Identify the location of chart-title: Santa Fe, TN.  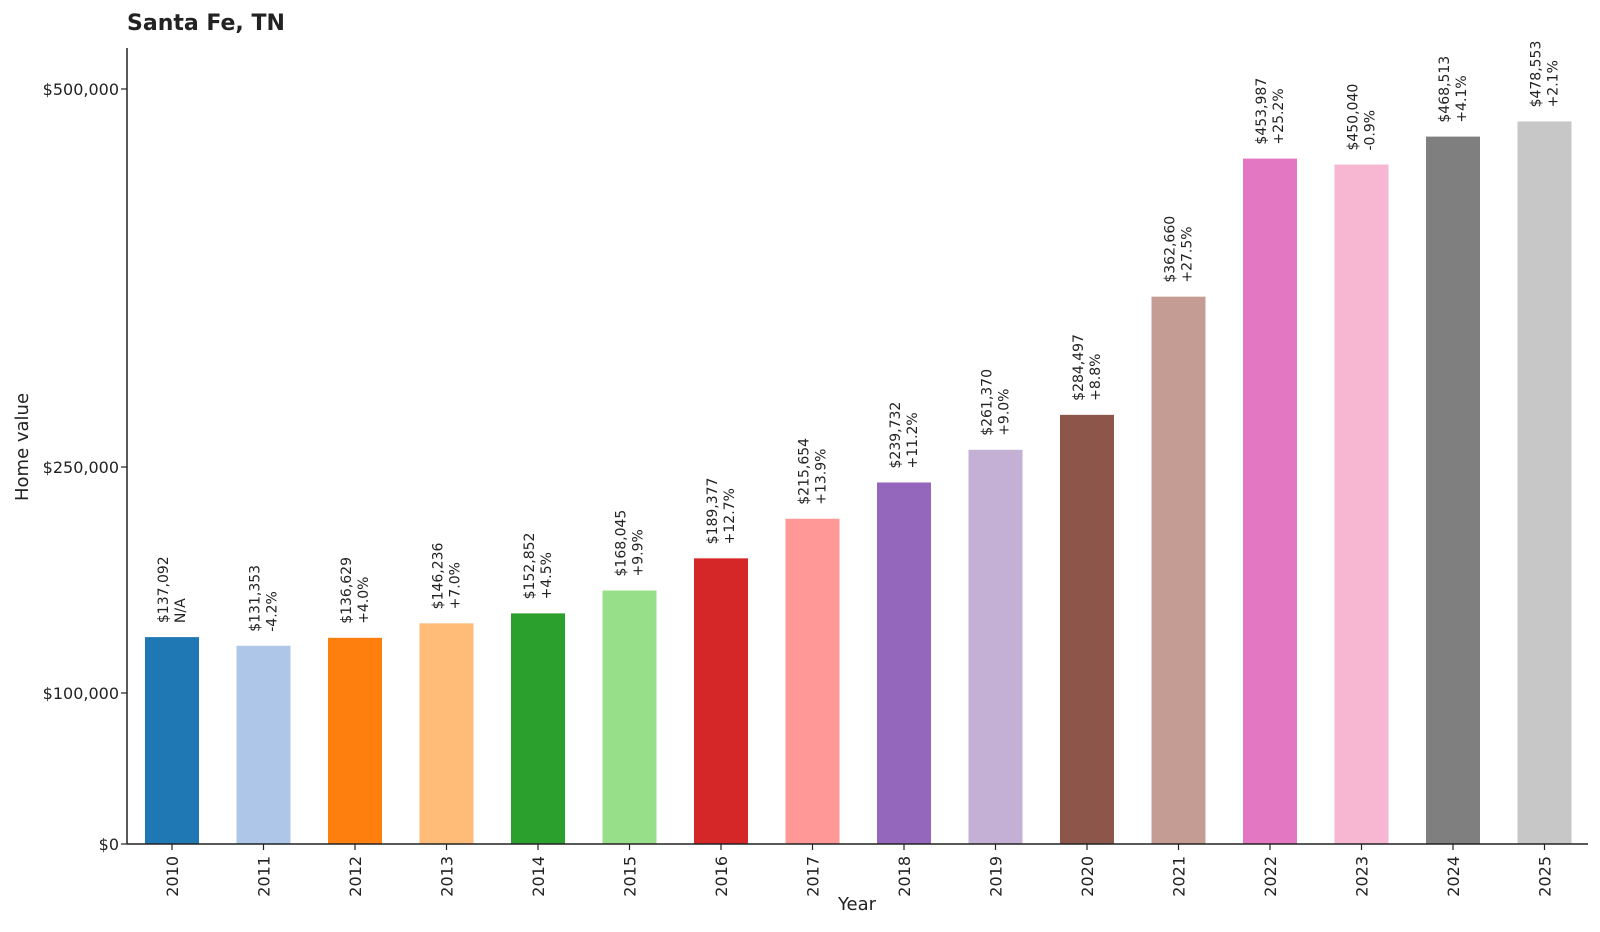
(206, 23).